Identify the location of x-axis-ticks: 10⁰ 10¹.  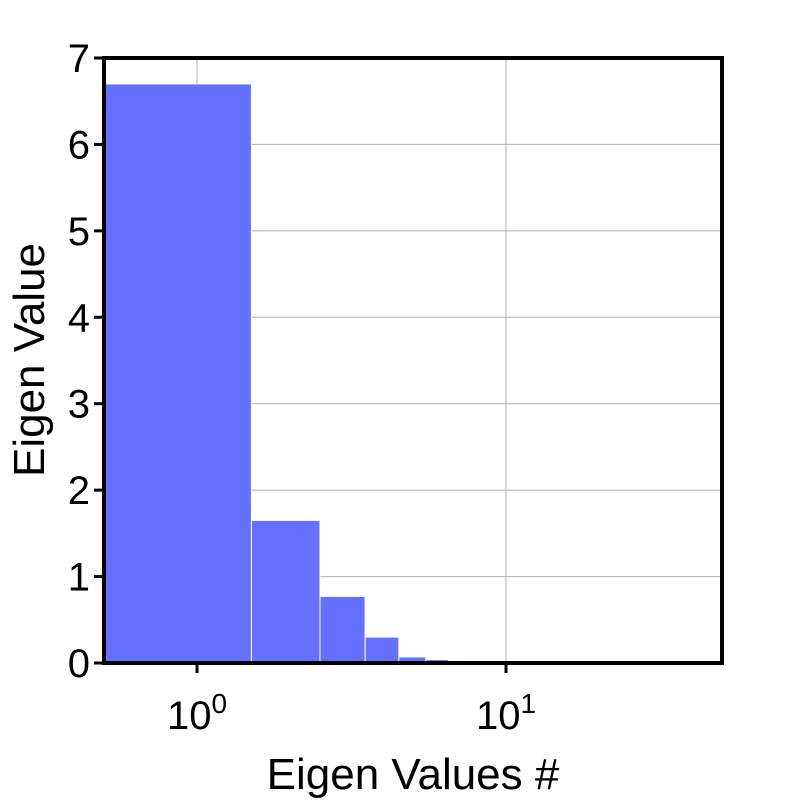
(351, 700).